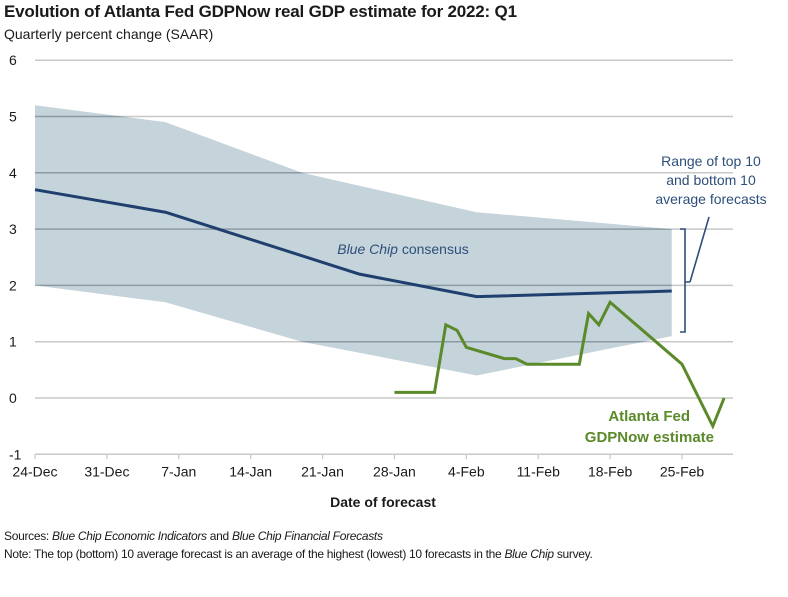 The image size is (788, 597). I want to click on sources-title-2: Blue Chip Financial Forecasts, so click(307, 536).